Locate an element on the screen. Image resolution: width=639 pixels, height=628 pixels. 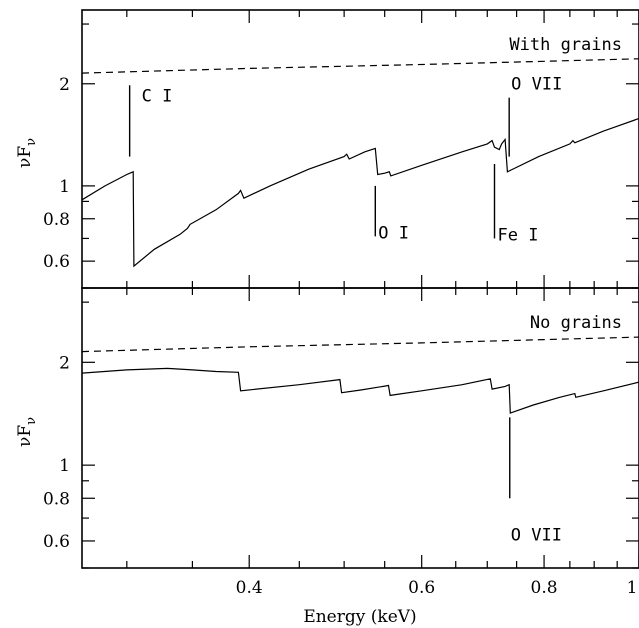
panel-label: No grains is located at coordinates (576, 323).